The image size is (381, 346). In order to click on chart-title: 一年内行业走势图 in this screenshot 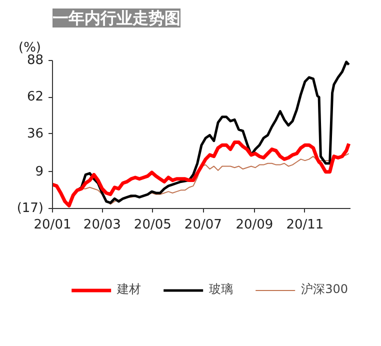, I will do `click(116, 18)`.